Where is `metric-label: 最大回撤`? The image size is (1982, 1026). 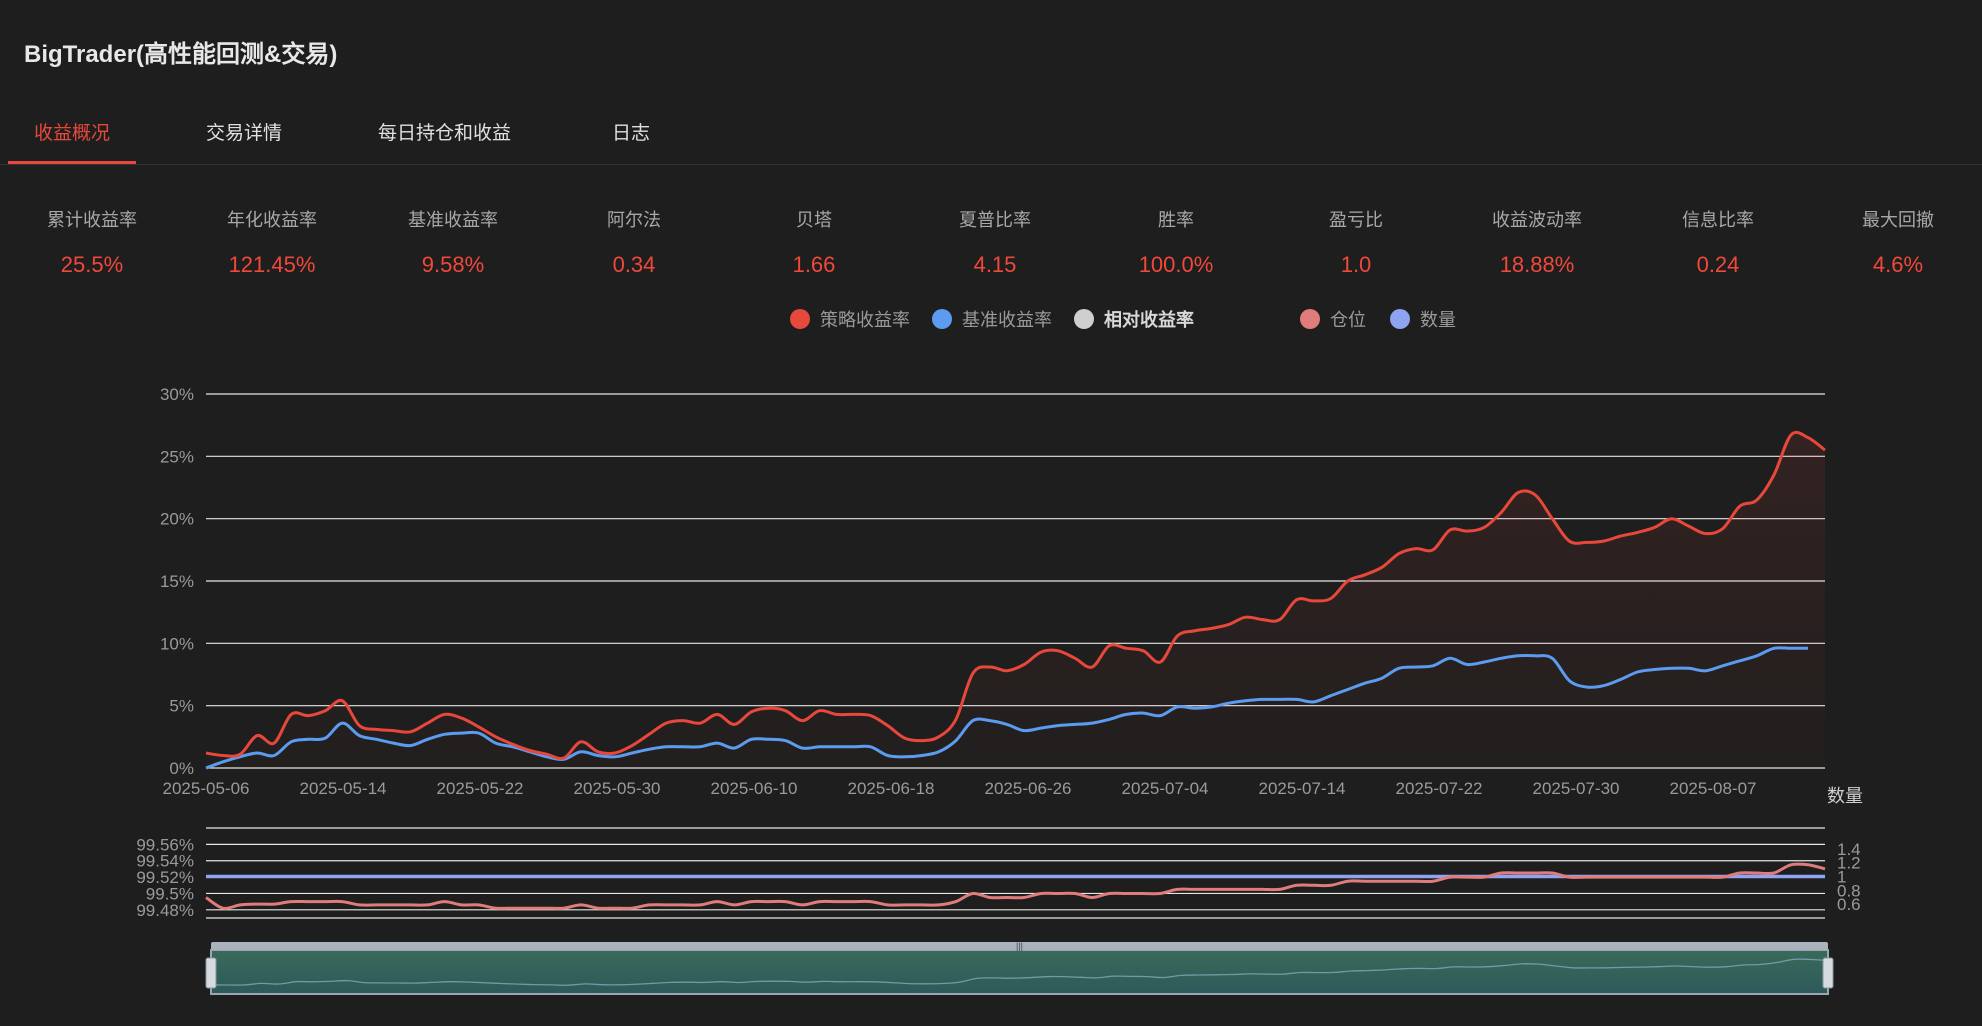
metric-label: 最大回撤 is located at coordinates (1898, 220).